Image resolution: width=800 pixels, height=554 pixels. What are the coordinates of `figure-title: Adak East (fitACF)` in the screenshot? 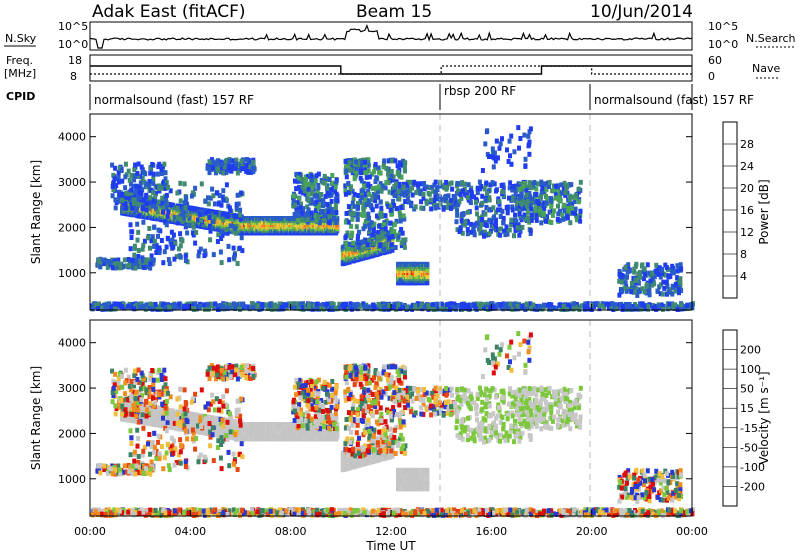 It's located at (169, 12).